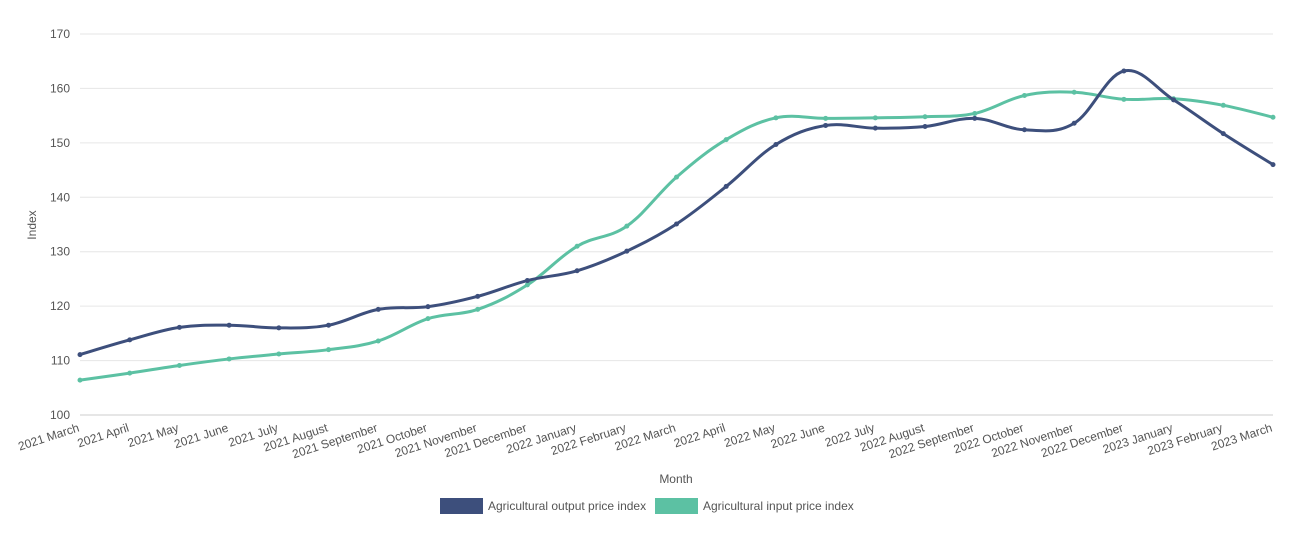 This screenshot has width=1295, height=545. I want to click on y-tick-labels: 100 110 120 130 140 150 160 170, so click(60, 224).